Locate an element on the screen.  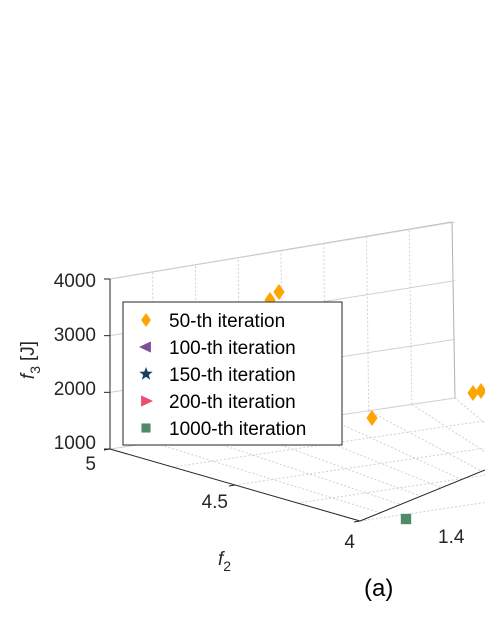
y-axis-label-sub: 2 is located at coordinates (227, 566).